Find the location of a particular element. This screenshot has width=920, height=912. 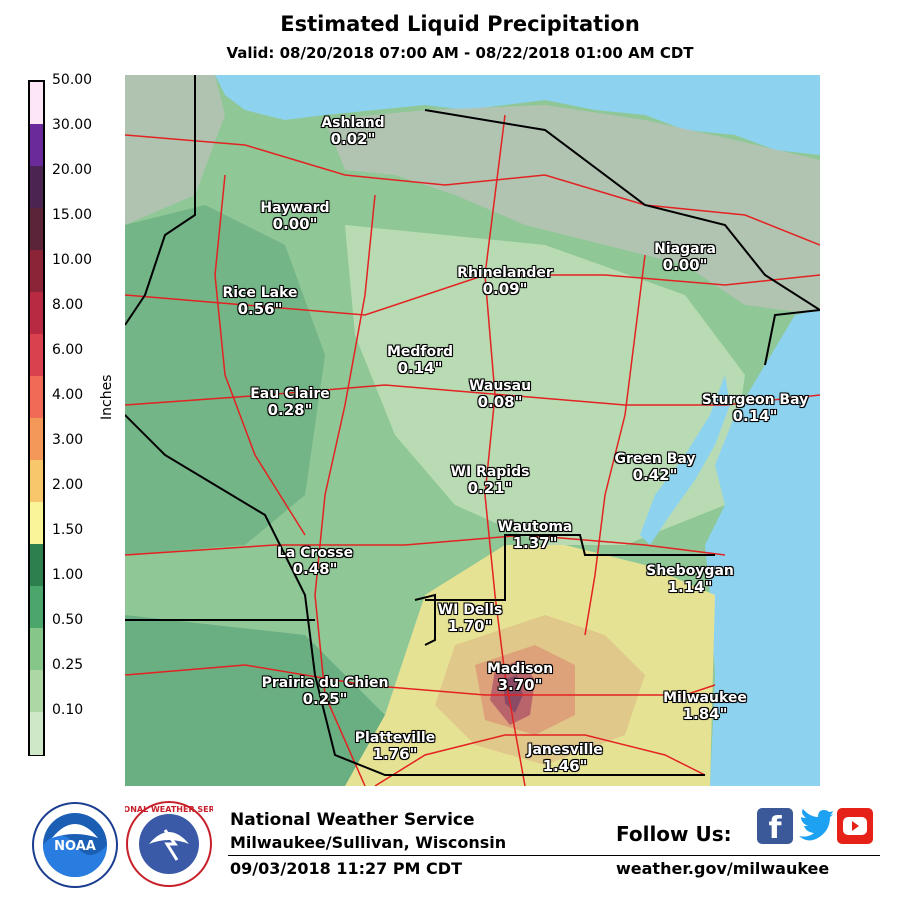

map-title: Estimated Liquid Precipitation is located at coordinates (460, 24).